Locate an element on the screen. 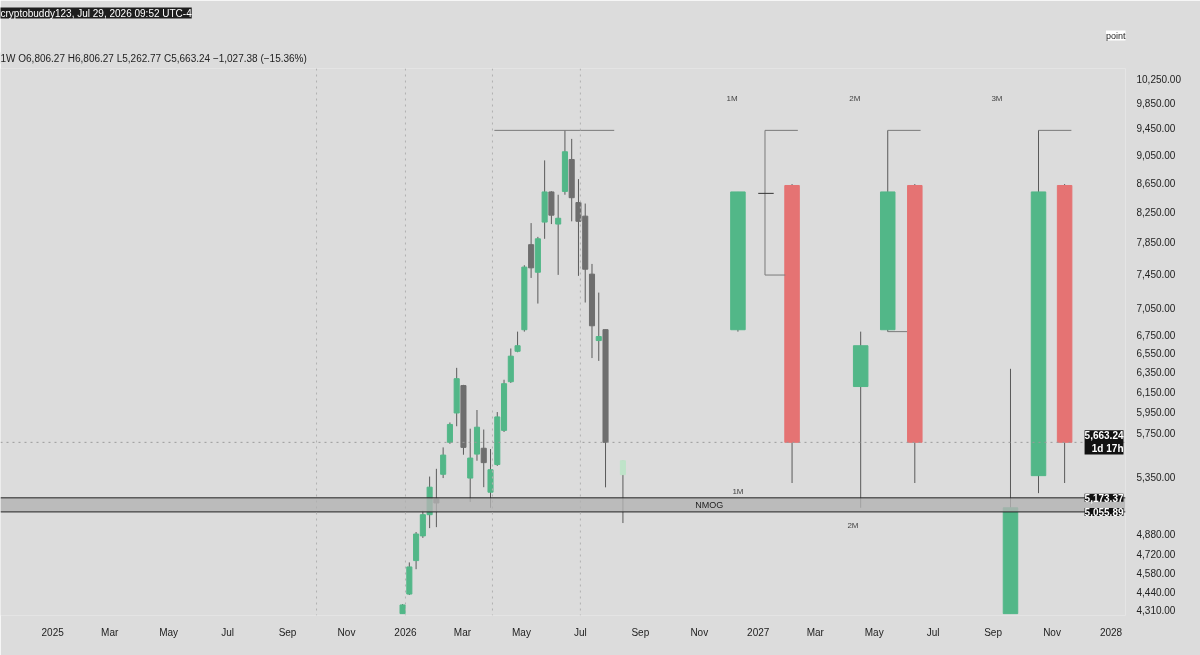  y-tick-label: 5,350.00 is located at coordinates (1156, 478).